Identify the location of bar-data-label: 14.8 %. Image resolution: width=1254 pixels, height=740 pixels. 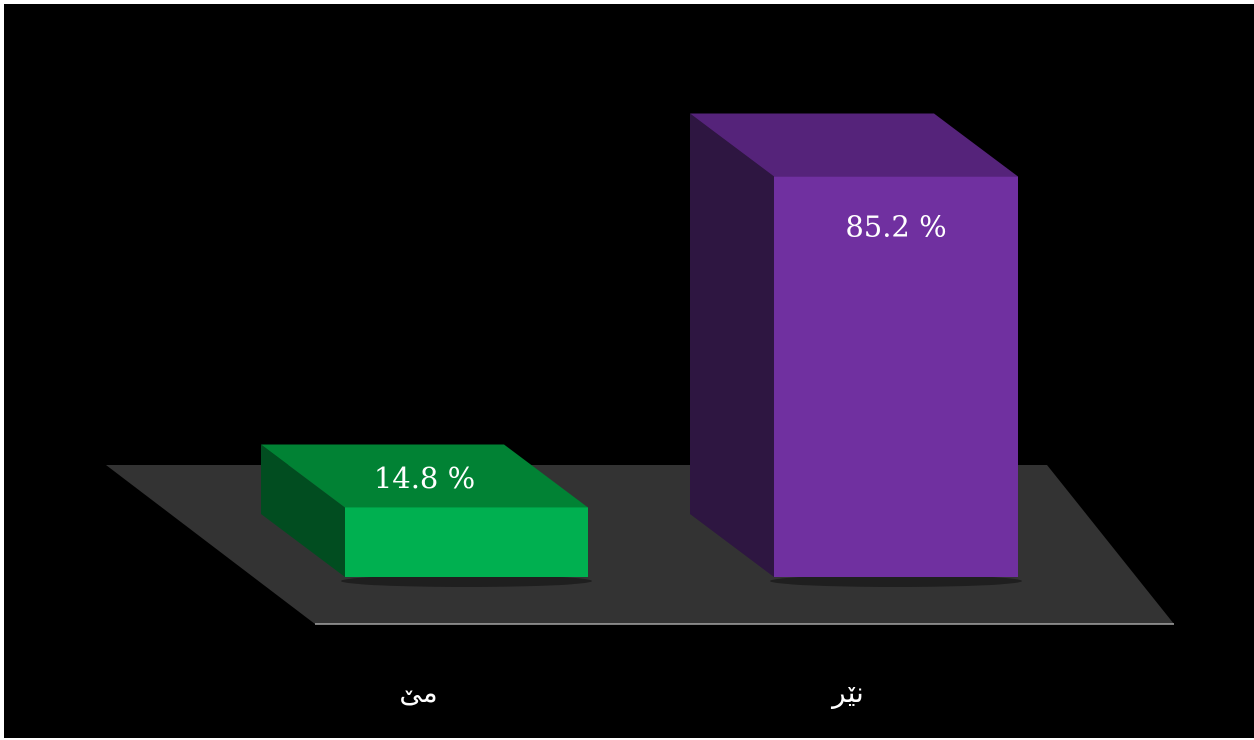
(424, 478).